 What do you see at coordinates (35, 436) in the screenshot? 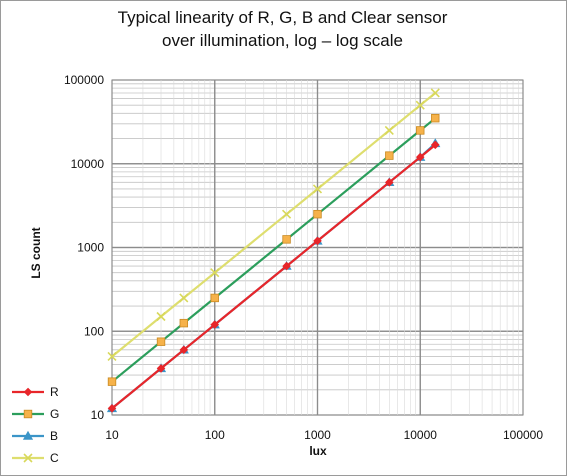
I see `legend-item-b: B` at bounding box center [35, 436].